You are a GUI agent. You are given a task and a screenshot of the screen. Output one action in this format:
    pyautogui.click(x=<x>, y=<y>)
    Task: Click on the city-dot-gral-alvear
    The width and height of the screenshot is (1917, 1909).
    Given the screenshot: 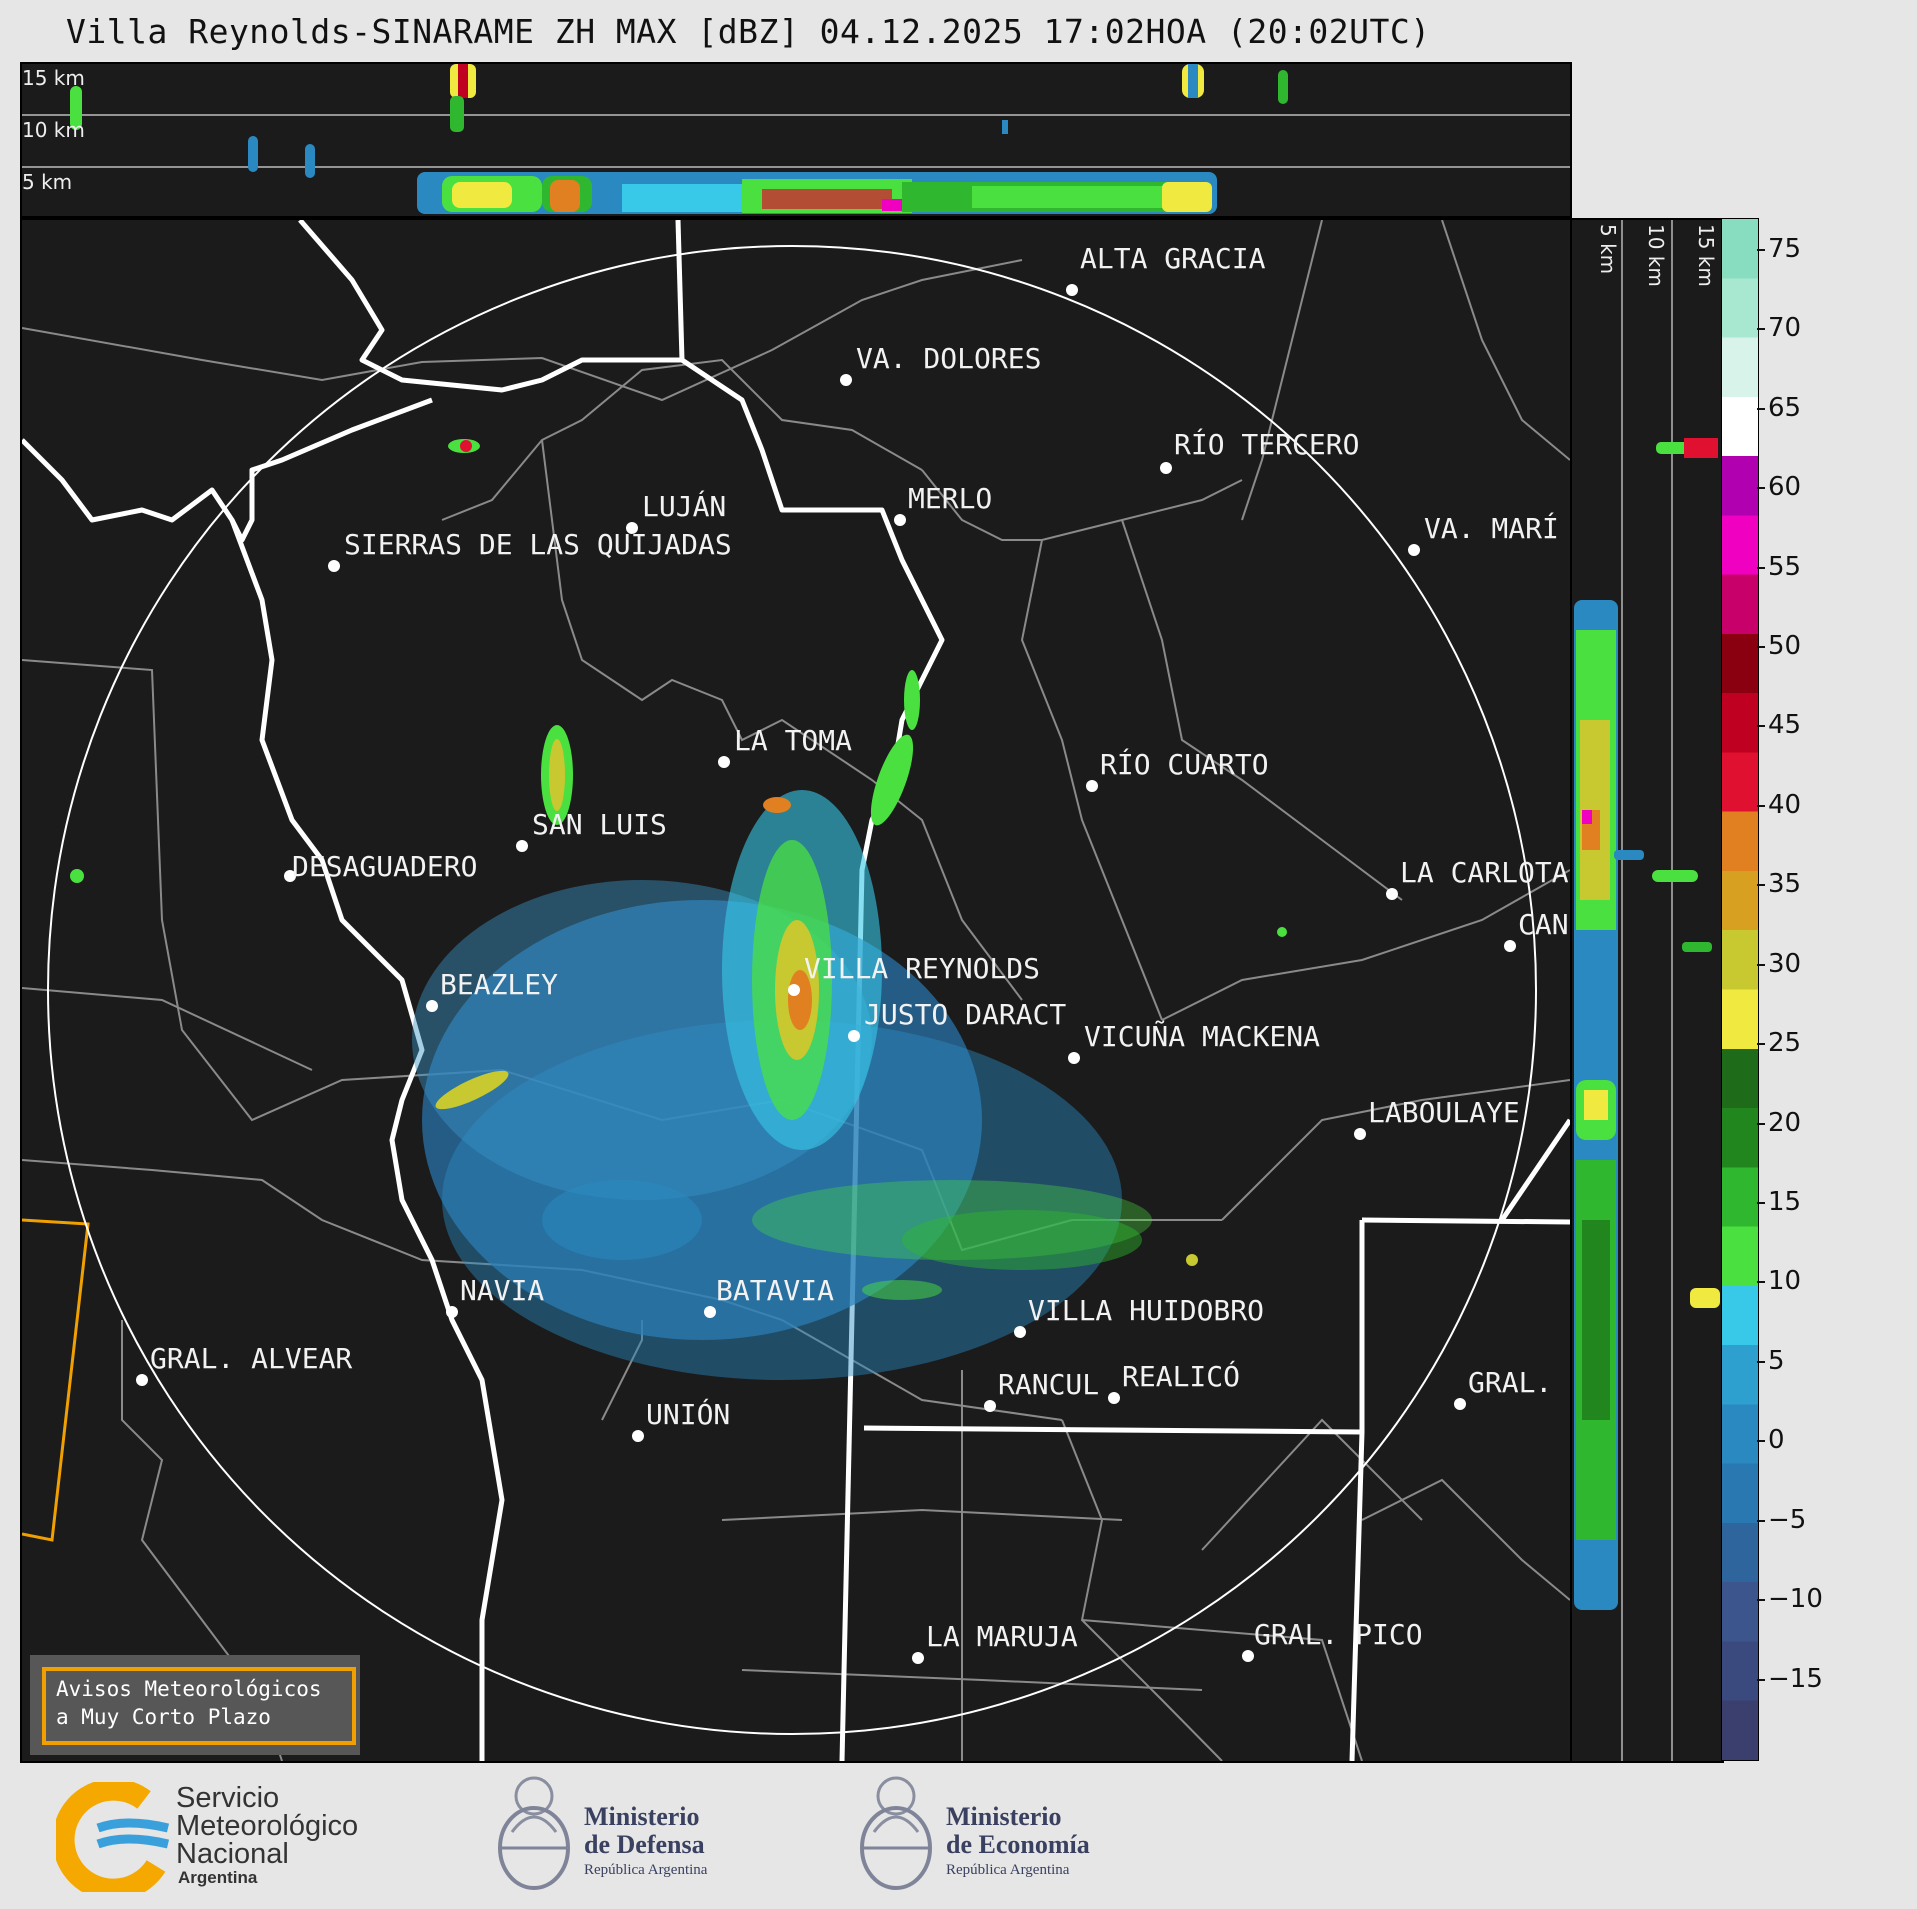 What is the action you would take?
    pyautogui.click(x=142, y=1380)
    